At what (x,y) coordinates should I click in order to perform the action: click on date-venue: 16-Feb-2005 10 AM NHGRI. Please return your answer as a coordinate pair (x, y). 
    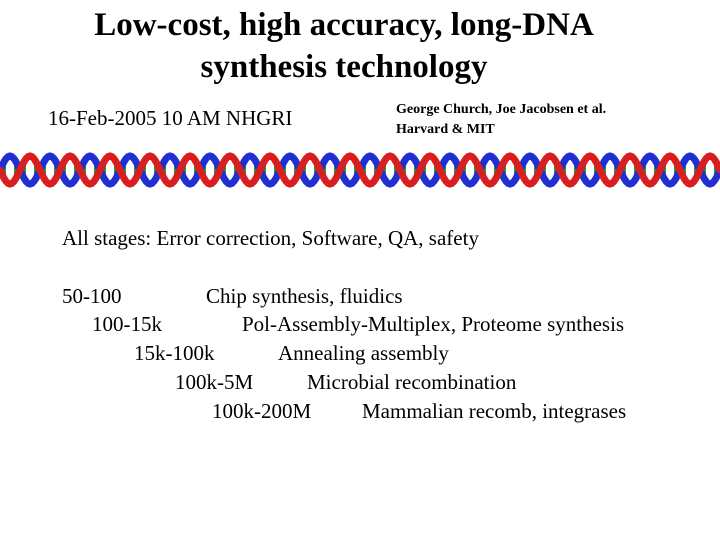
    Looking at the image, I should click on (170, 118).